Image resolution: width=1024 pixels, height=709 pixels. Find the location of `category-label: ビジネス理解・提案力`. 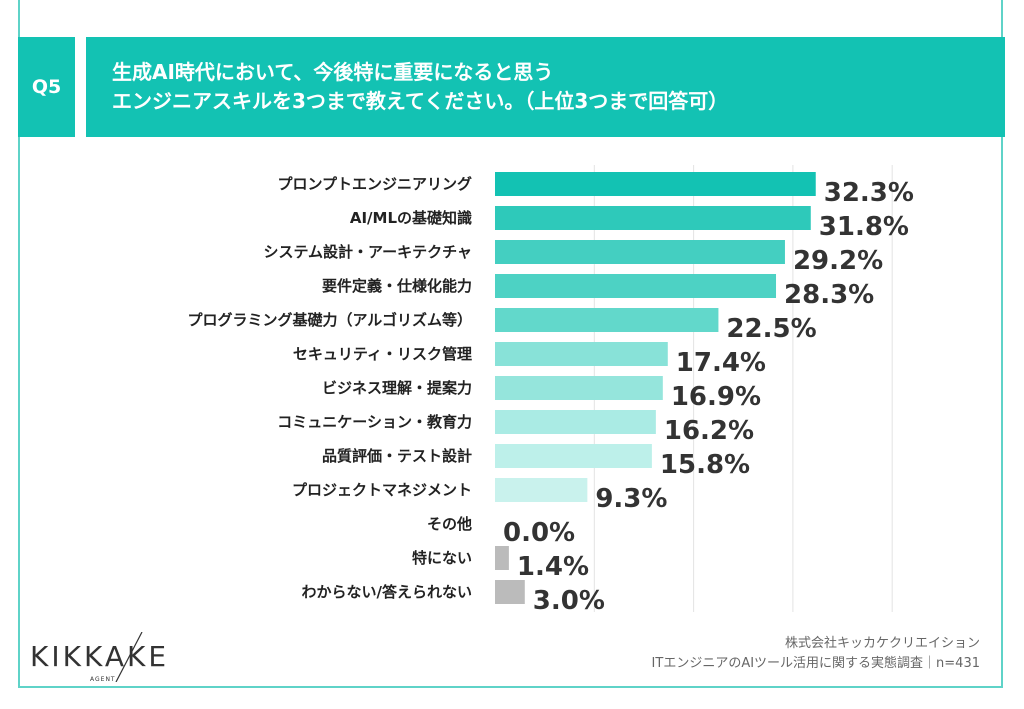

category-label: ビジネス理解・提案力 is located at coordinates (397, 388).